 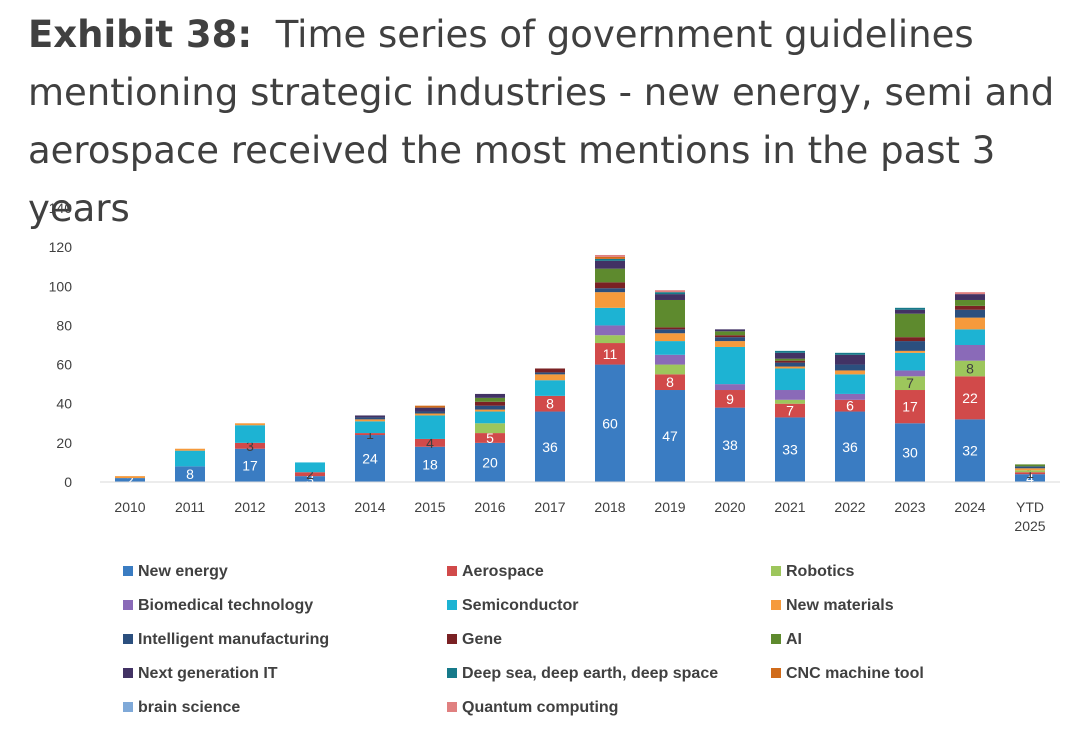 I want to click on legend-entry: Deep sea, deep earth, deep space, so click(x=590, y=673).